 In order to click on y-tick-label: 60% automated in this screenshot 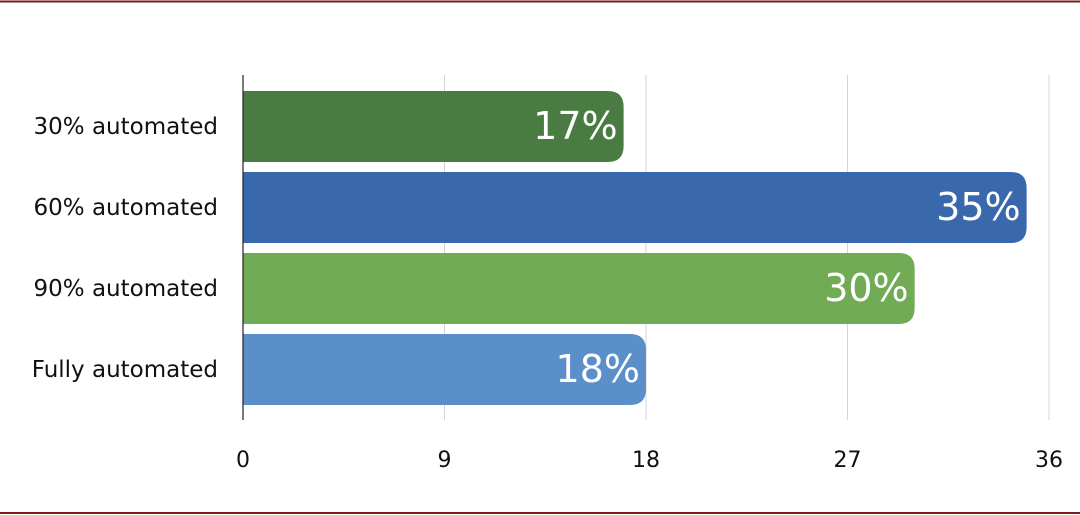, I will do `click(126, 208)`.